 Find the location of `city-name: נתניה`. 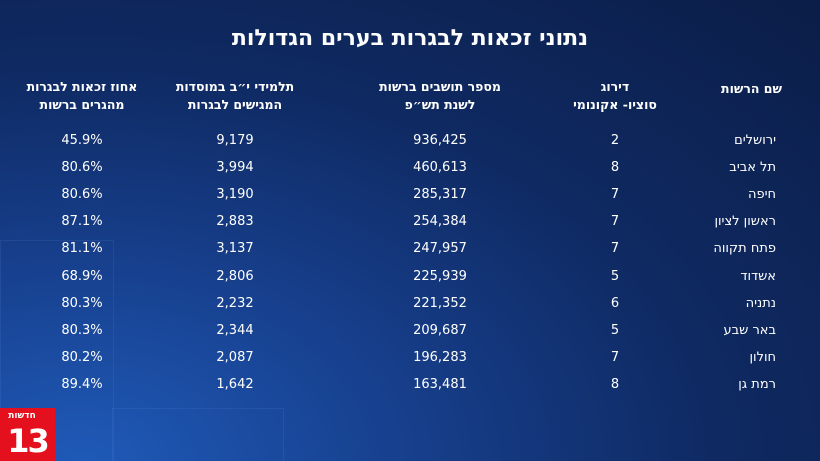

city-name: נתניה is located at coordinates (760, 303).